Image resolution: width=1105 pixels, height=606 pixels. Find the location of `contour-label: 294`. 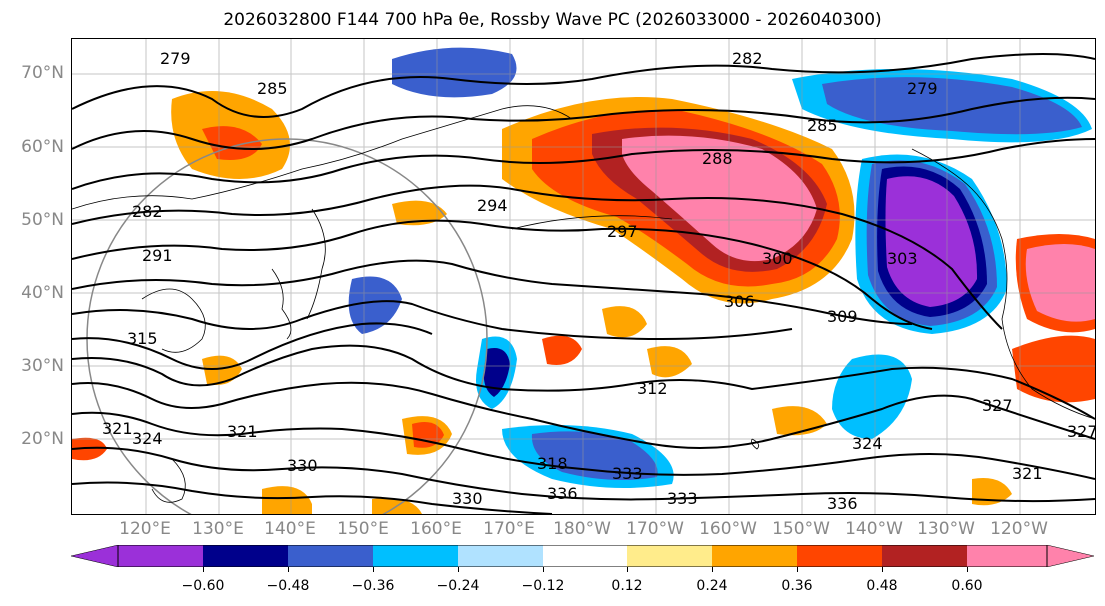

contour-label: 294 is located at coordinates (492, 205).